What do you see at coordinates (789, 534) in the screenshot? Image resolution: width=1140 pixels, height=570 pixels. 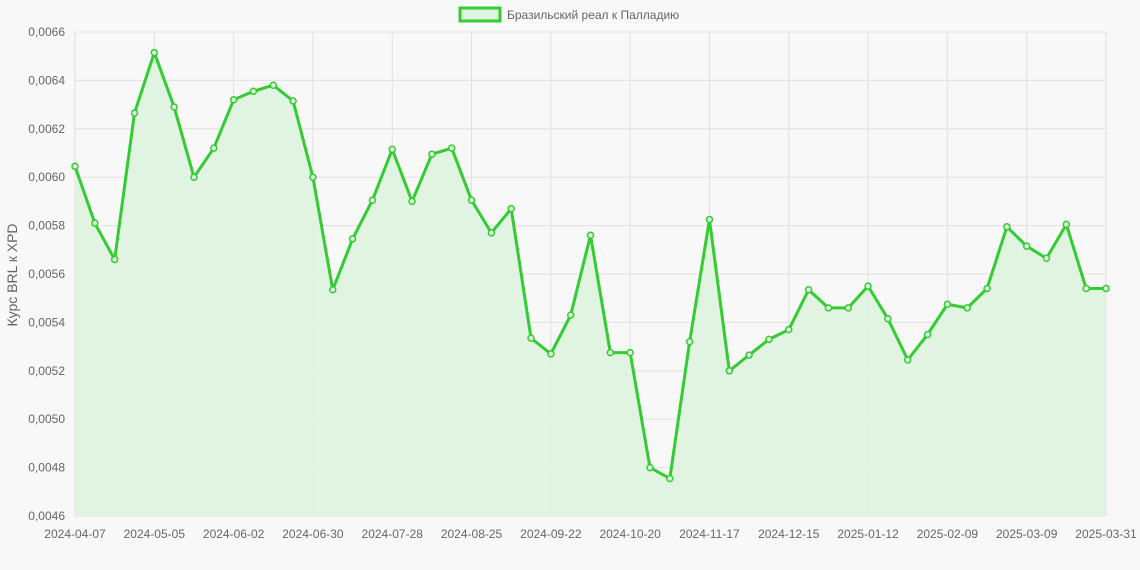 I see `x-tick-label: 2024-12-15` at bounding box center [789, 534].